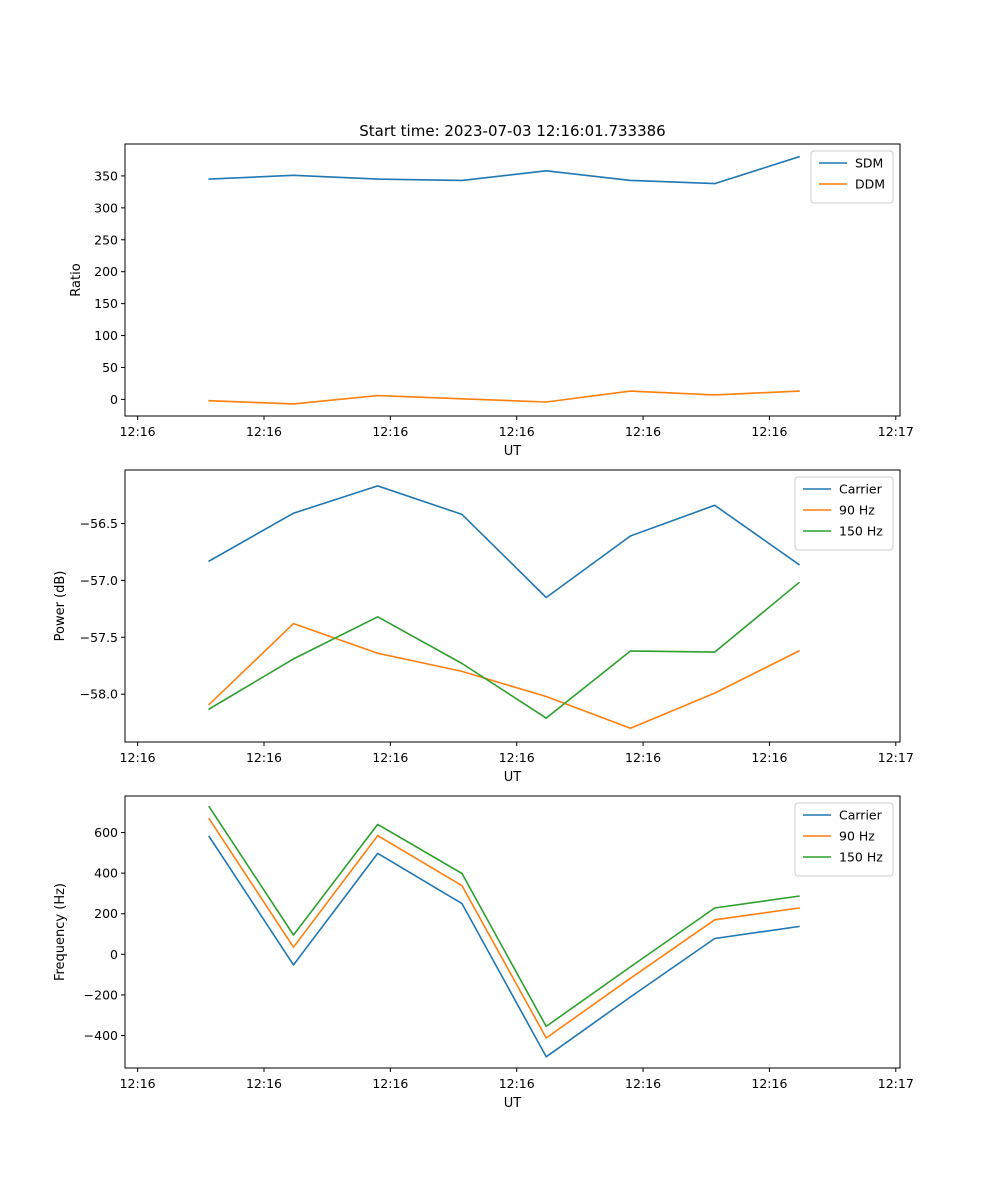  Describe the element at coordinates (110, 367) in the screenshot. I see `y-tick-label: 50` at that location.